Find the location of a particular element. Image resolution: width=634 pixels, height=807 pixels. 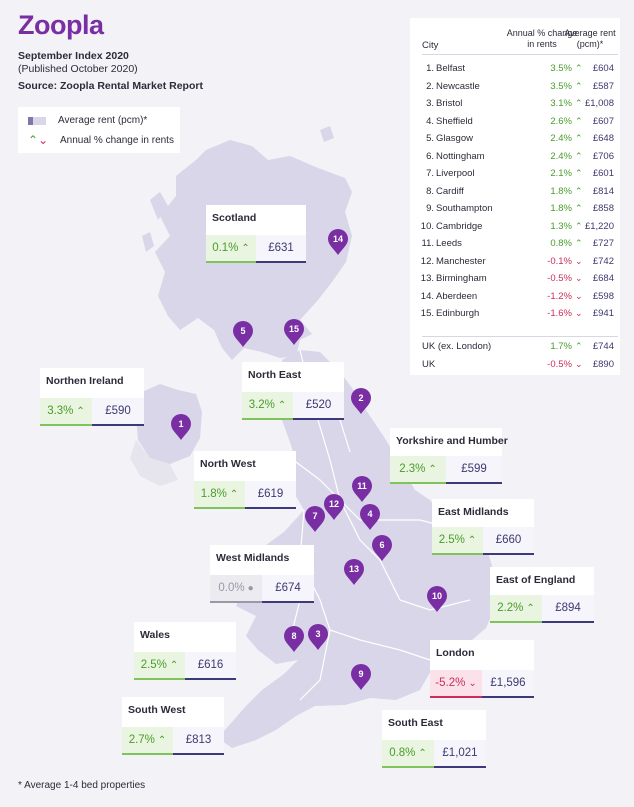

region-change: 2.7% ⌃ is located at coordinates (147, 741).